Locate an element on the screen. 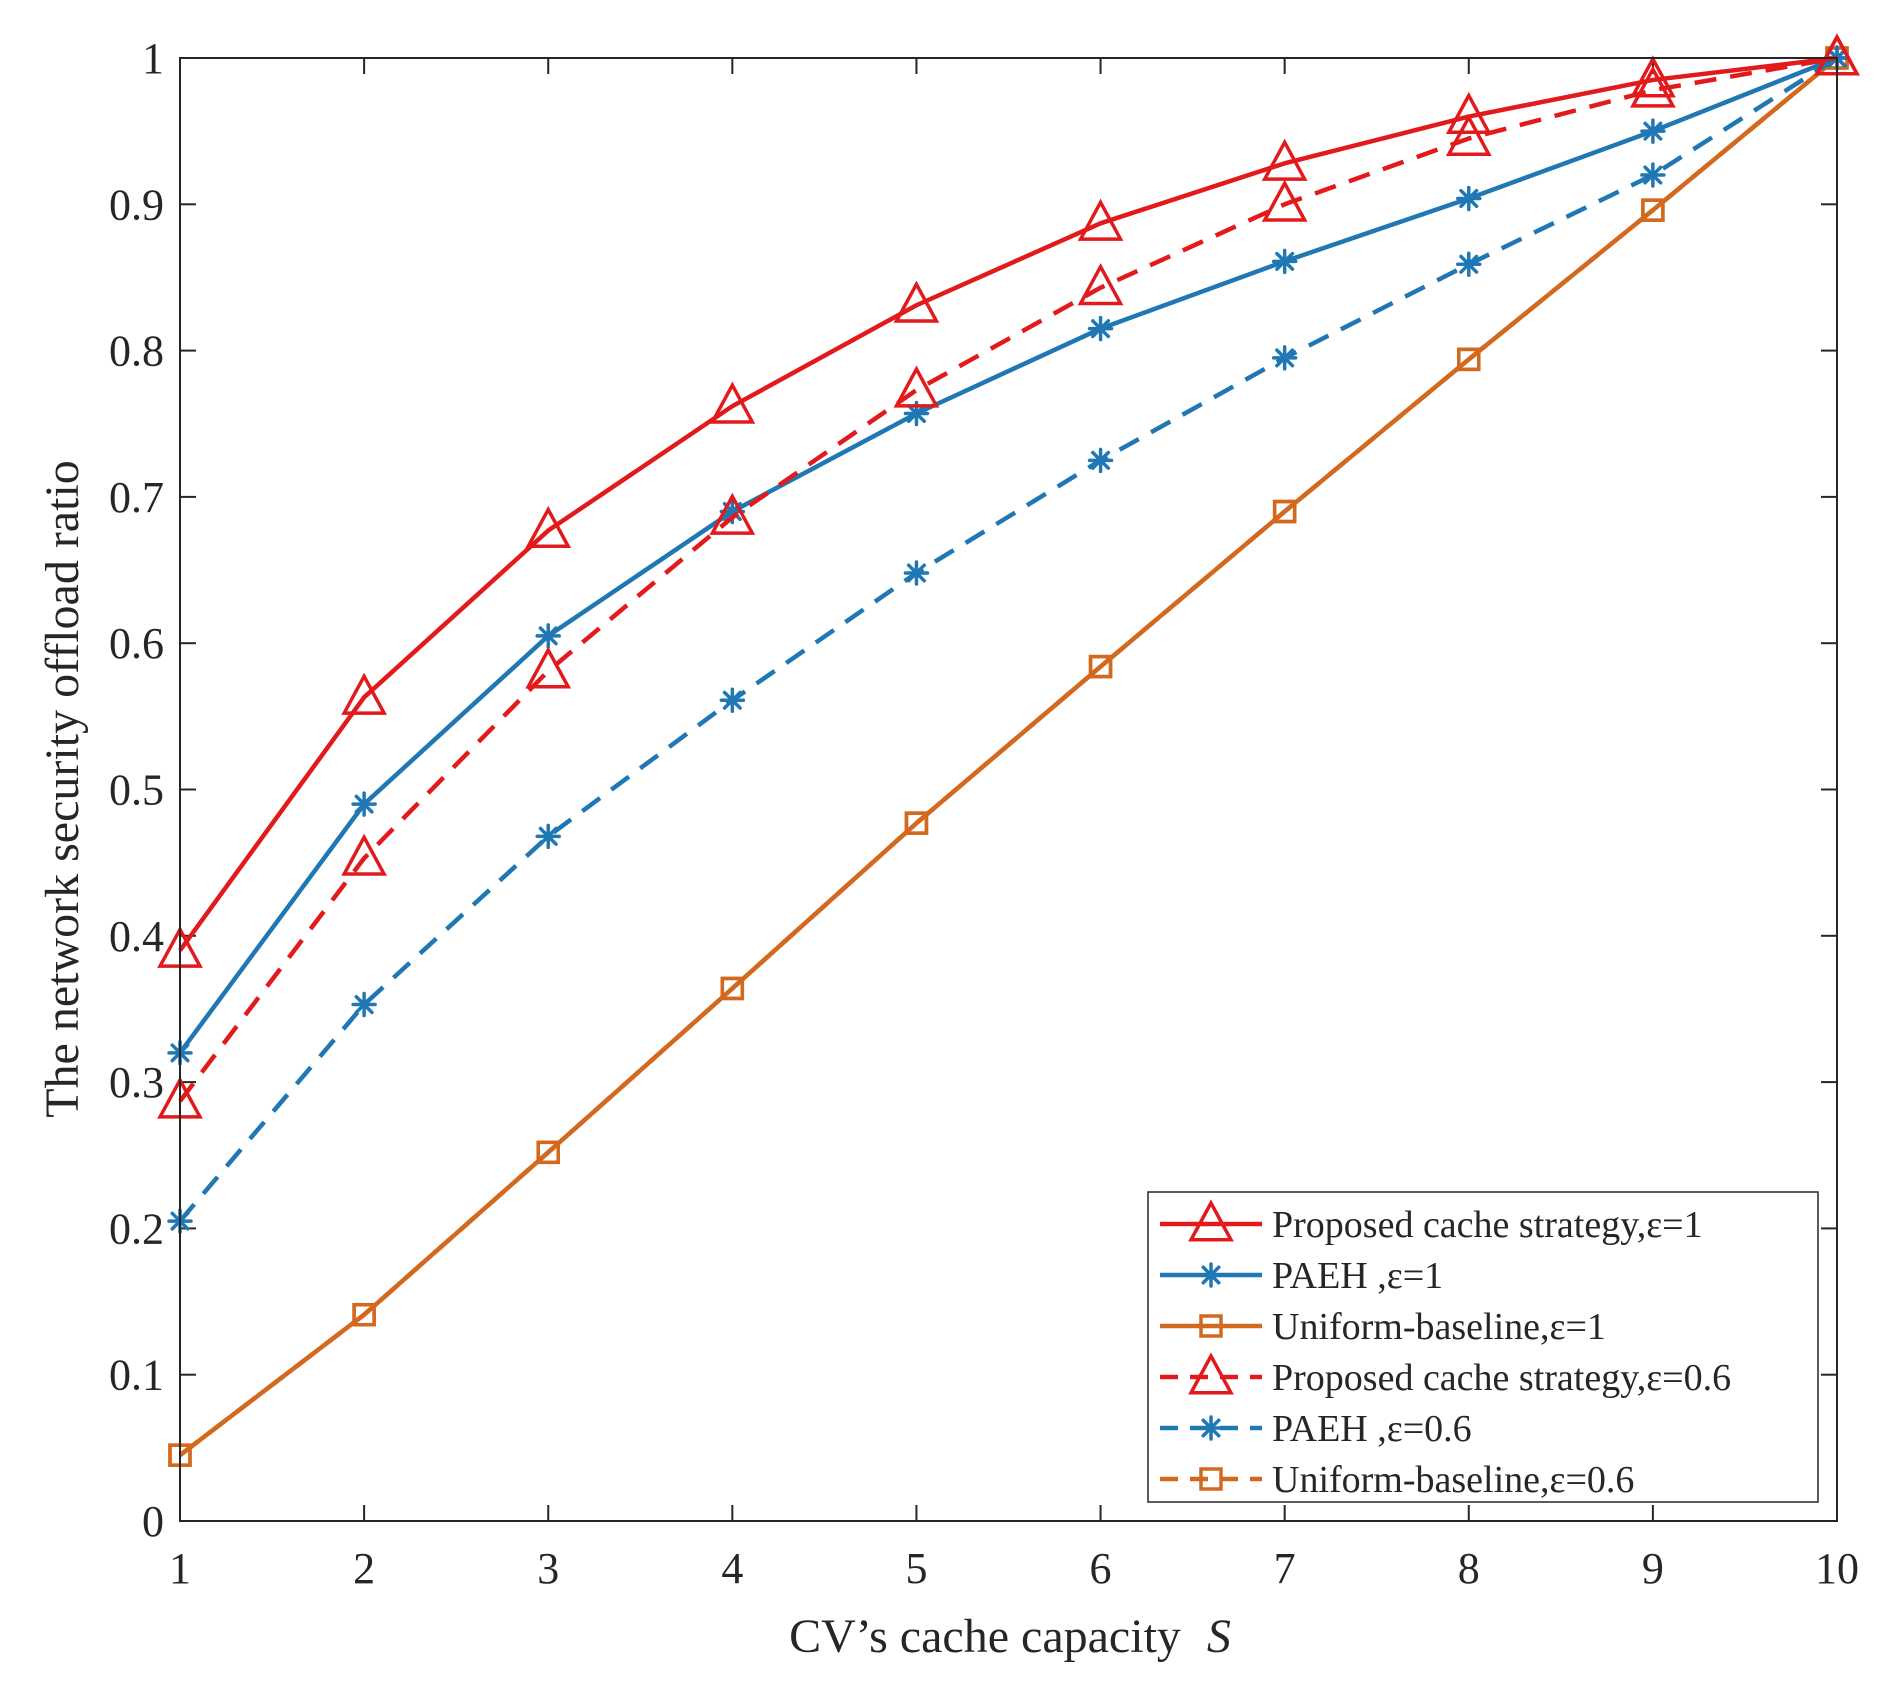  legend-entry: PAEH ,ε=1 is located at coordinates (1301, 1276).